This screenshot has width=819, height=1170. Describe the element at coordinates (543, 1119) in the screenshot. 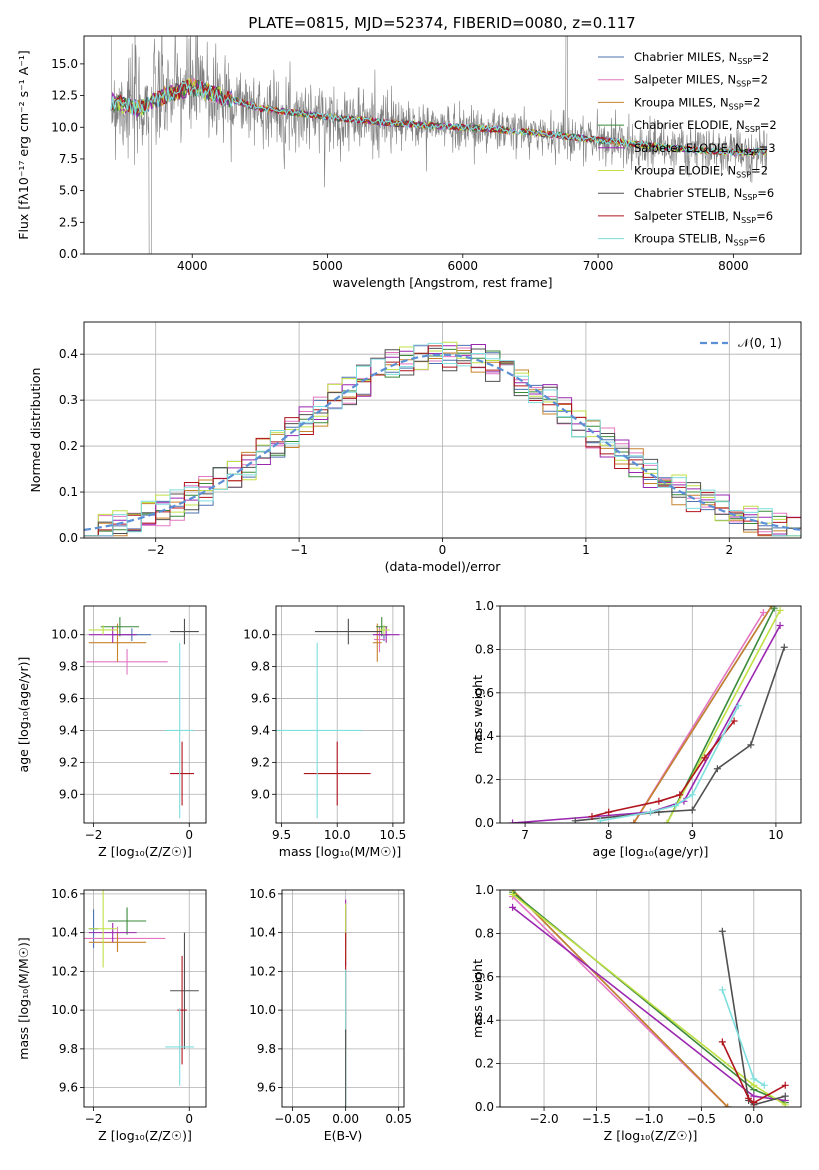

I see `x-tick-label: −2.0` at that location.